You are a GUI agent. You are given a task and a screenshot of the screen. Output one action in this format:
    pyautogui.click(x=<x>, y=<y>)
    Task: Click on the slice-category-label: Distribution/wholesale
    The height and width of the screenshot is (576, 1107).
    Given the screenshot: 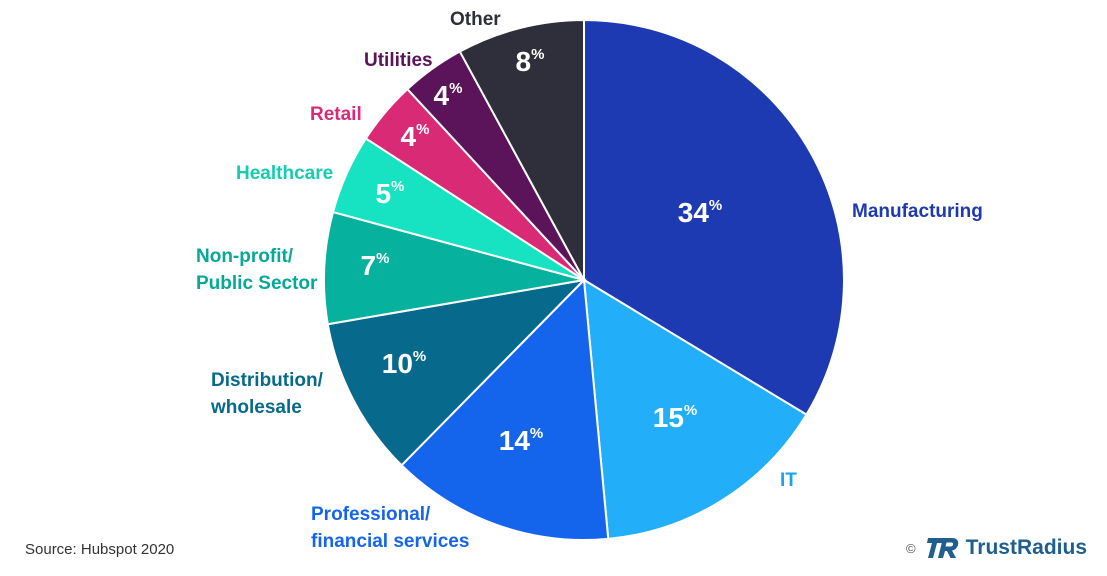 What is the action you would take?
    pyautogui.click(x=267, y=394)
    